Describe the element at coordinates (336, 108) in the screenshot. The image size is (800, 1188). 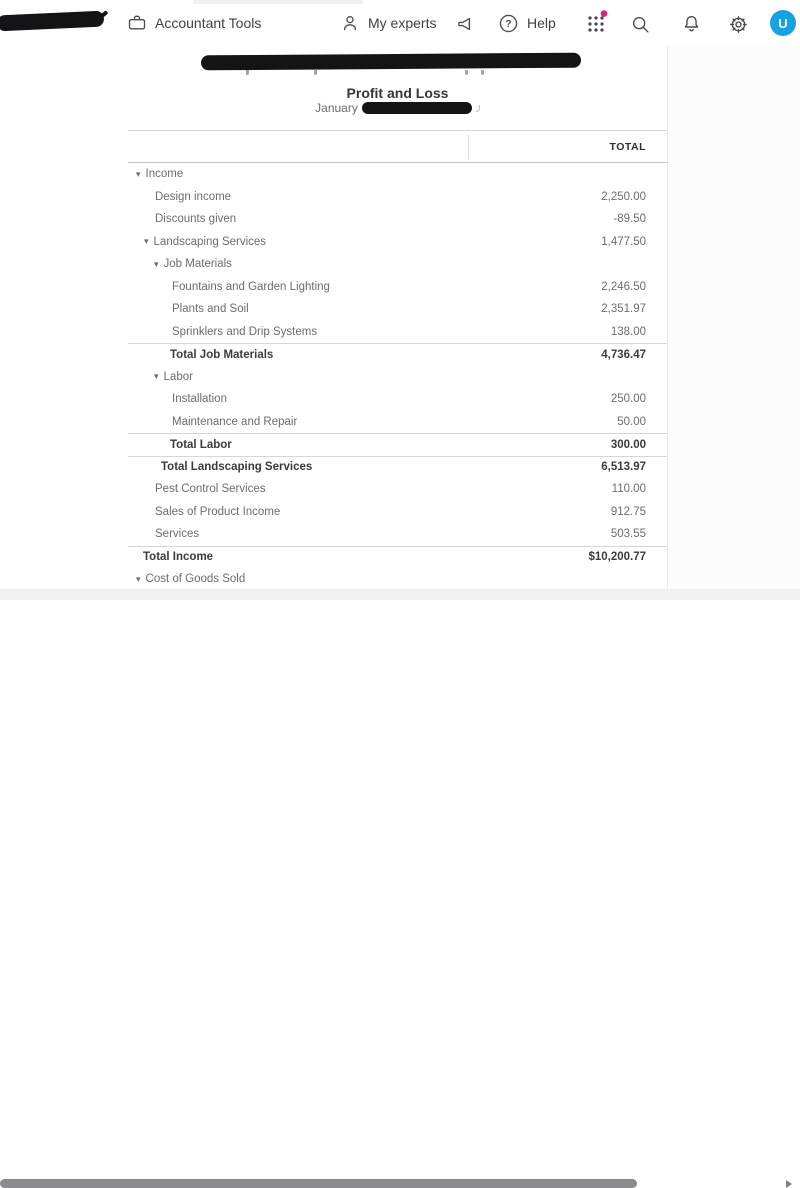
I see `date-visible-text: January` at that location.